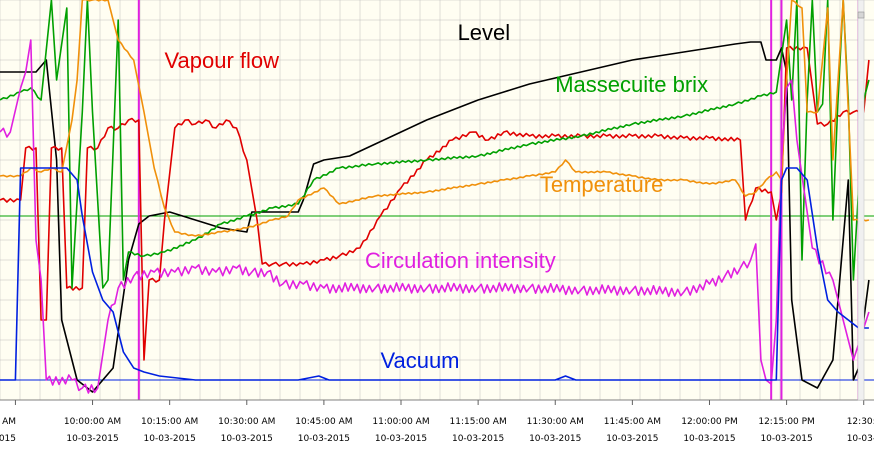 The image size is (874, 452). What do you see at coordinates (602, 184) in the screenshot?
I see `temperature-label: Temperature` at bounding box center [602, 184].